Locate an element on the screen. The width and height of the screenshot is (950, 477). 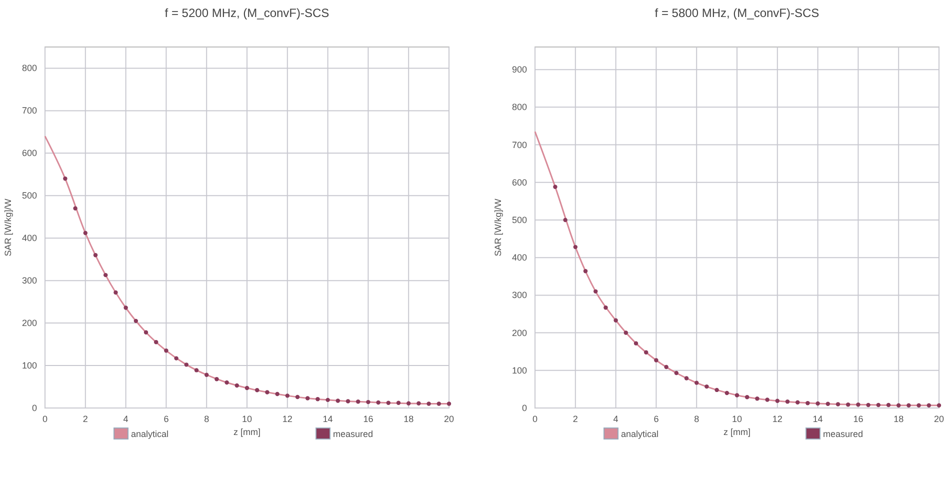
y-tick-label: 0 is located at coordinates (34, 408).